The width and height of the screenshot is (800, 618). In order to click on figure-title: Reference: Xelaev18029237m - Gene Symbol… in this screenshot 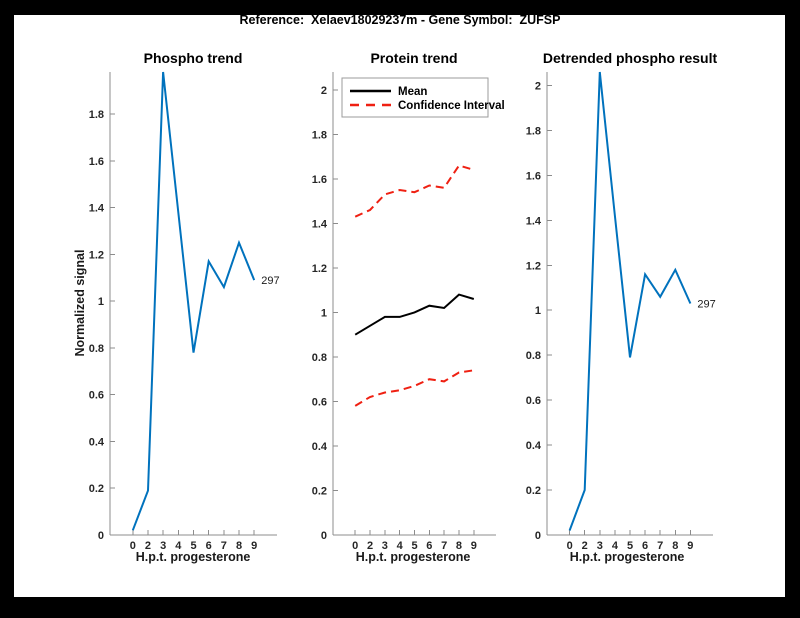, I will do `click(400, 20)`.